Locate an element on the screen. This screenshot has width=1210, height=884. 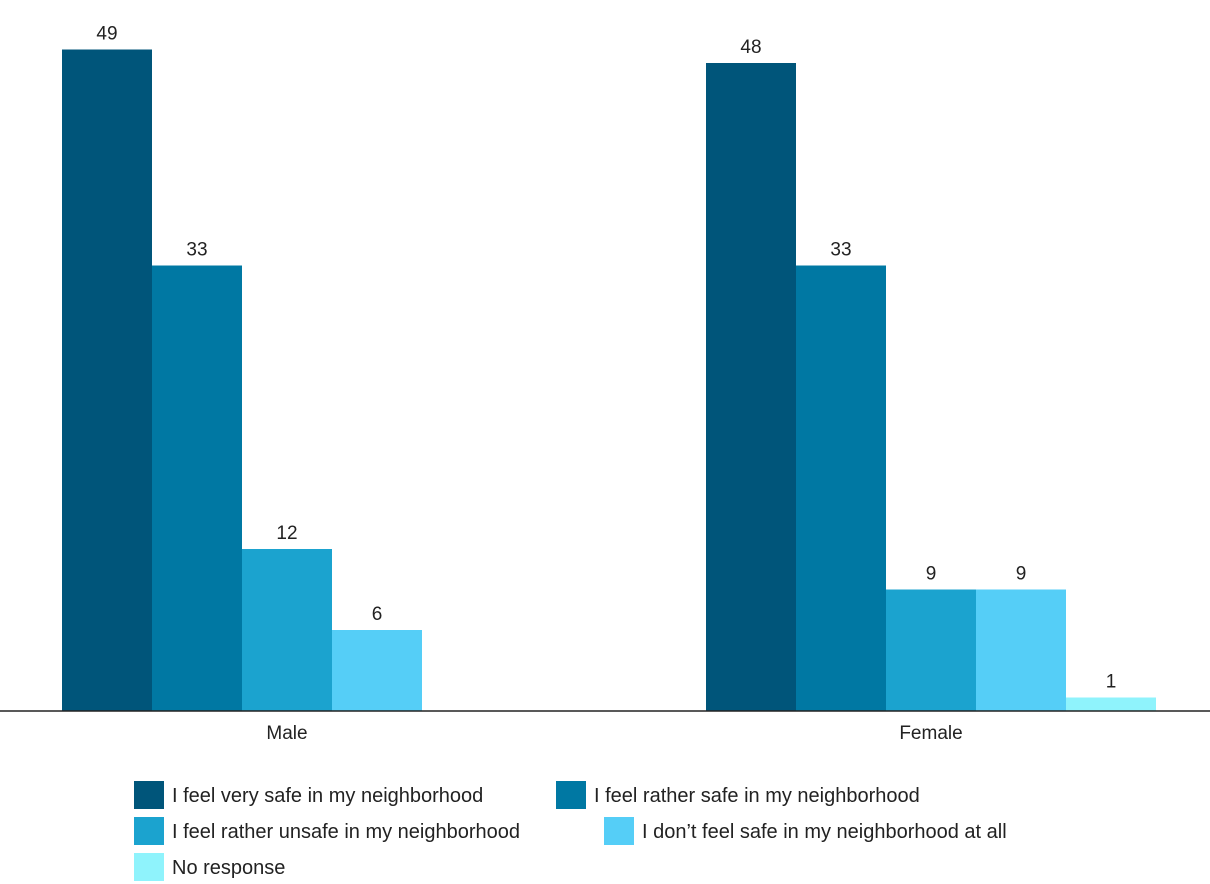
data-label-female-i-don-t-feel-safe-in-my-neighborhood-at-all: 9 is located at coordinates (1021, 574).